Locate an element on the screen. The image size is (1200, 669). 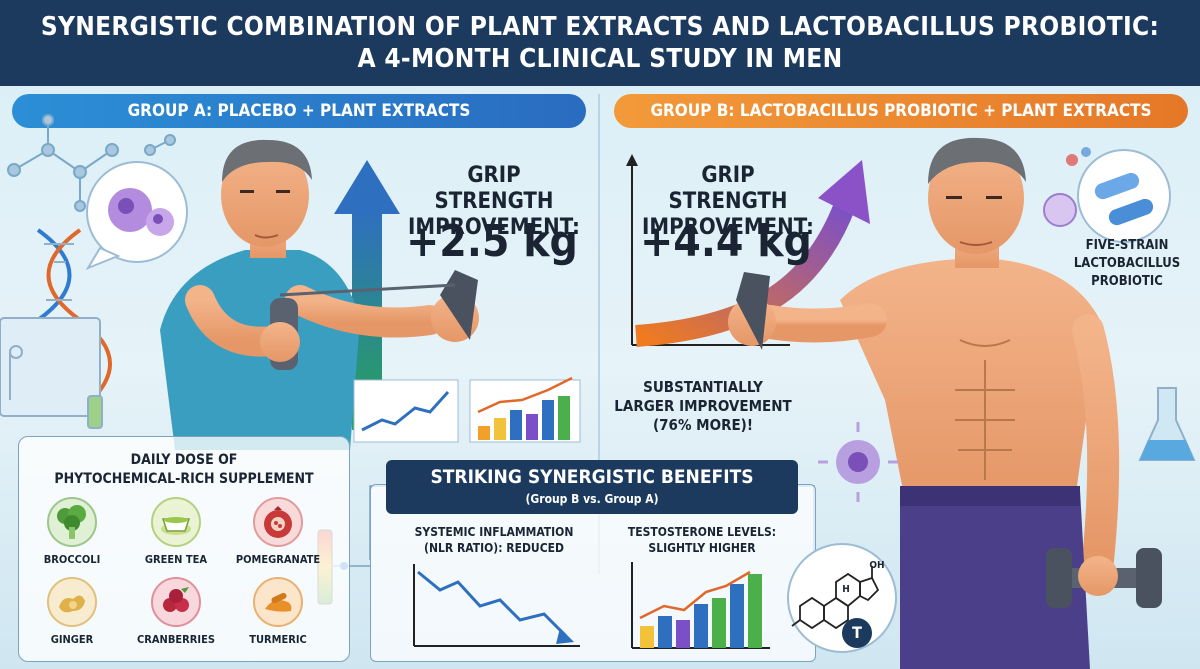
inflammation-line-2: (NLR RATIO): REDUCED is located at coordinates (494, 548).